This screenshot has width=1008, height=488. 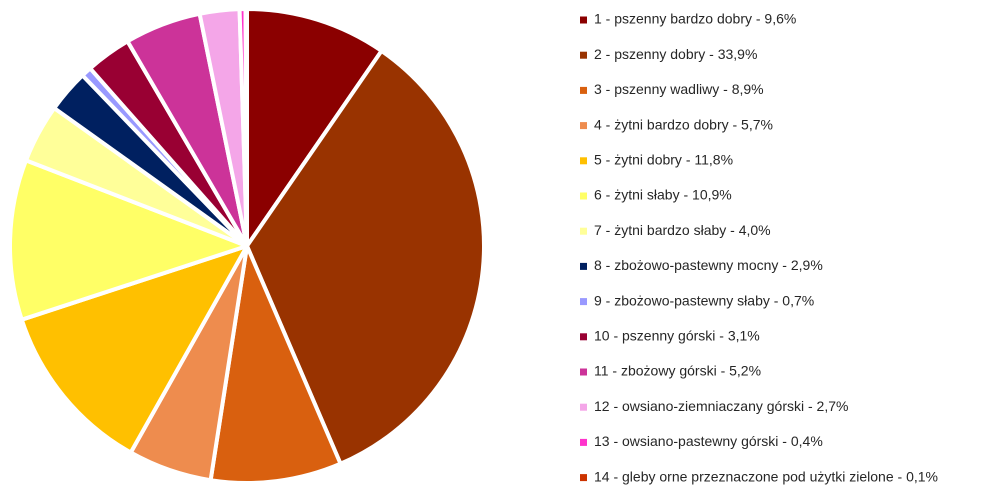 I want to click on legend-label: 11 - zbożowy górski - 5,2%, so click(x=677, y=371).